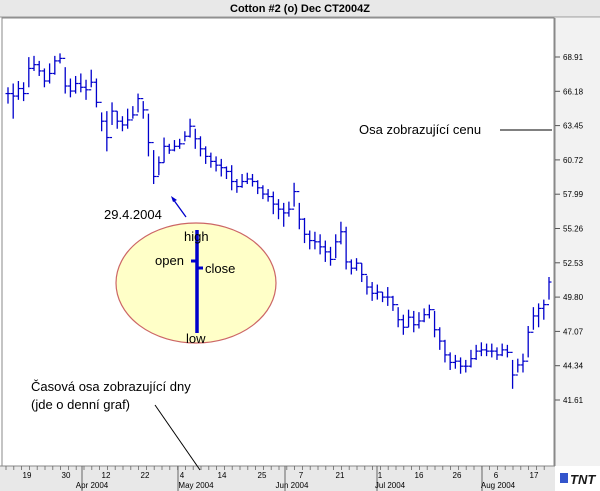 This screenshot has height=491, width=600. Describe the element at coordinates (578, 479) in the screenshot. I see `tnt-logo: TNT` at that location.